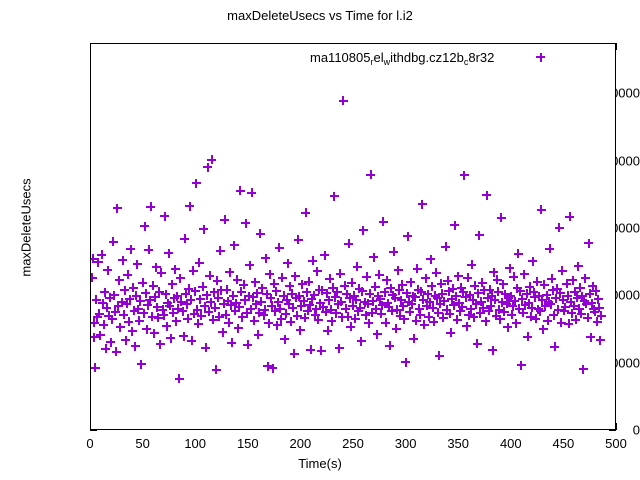 The width and height of the screenshot is (640, 480). What do you see at coordinates (402, 58) in the screenshot?
I see `legend-series-label: ma110805relwithdbg.cz12bc8r32` at bounding box center [402, 58].